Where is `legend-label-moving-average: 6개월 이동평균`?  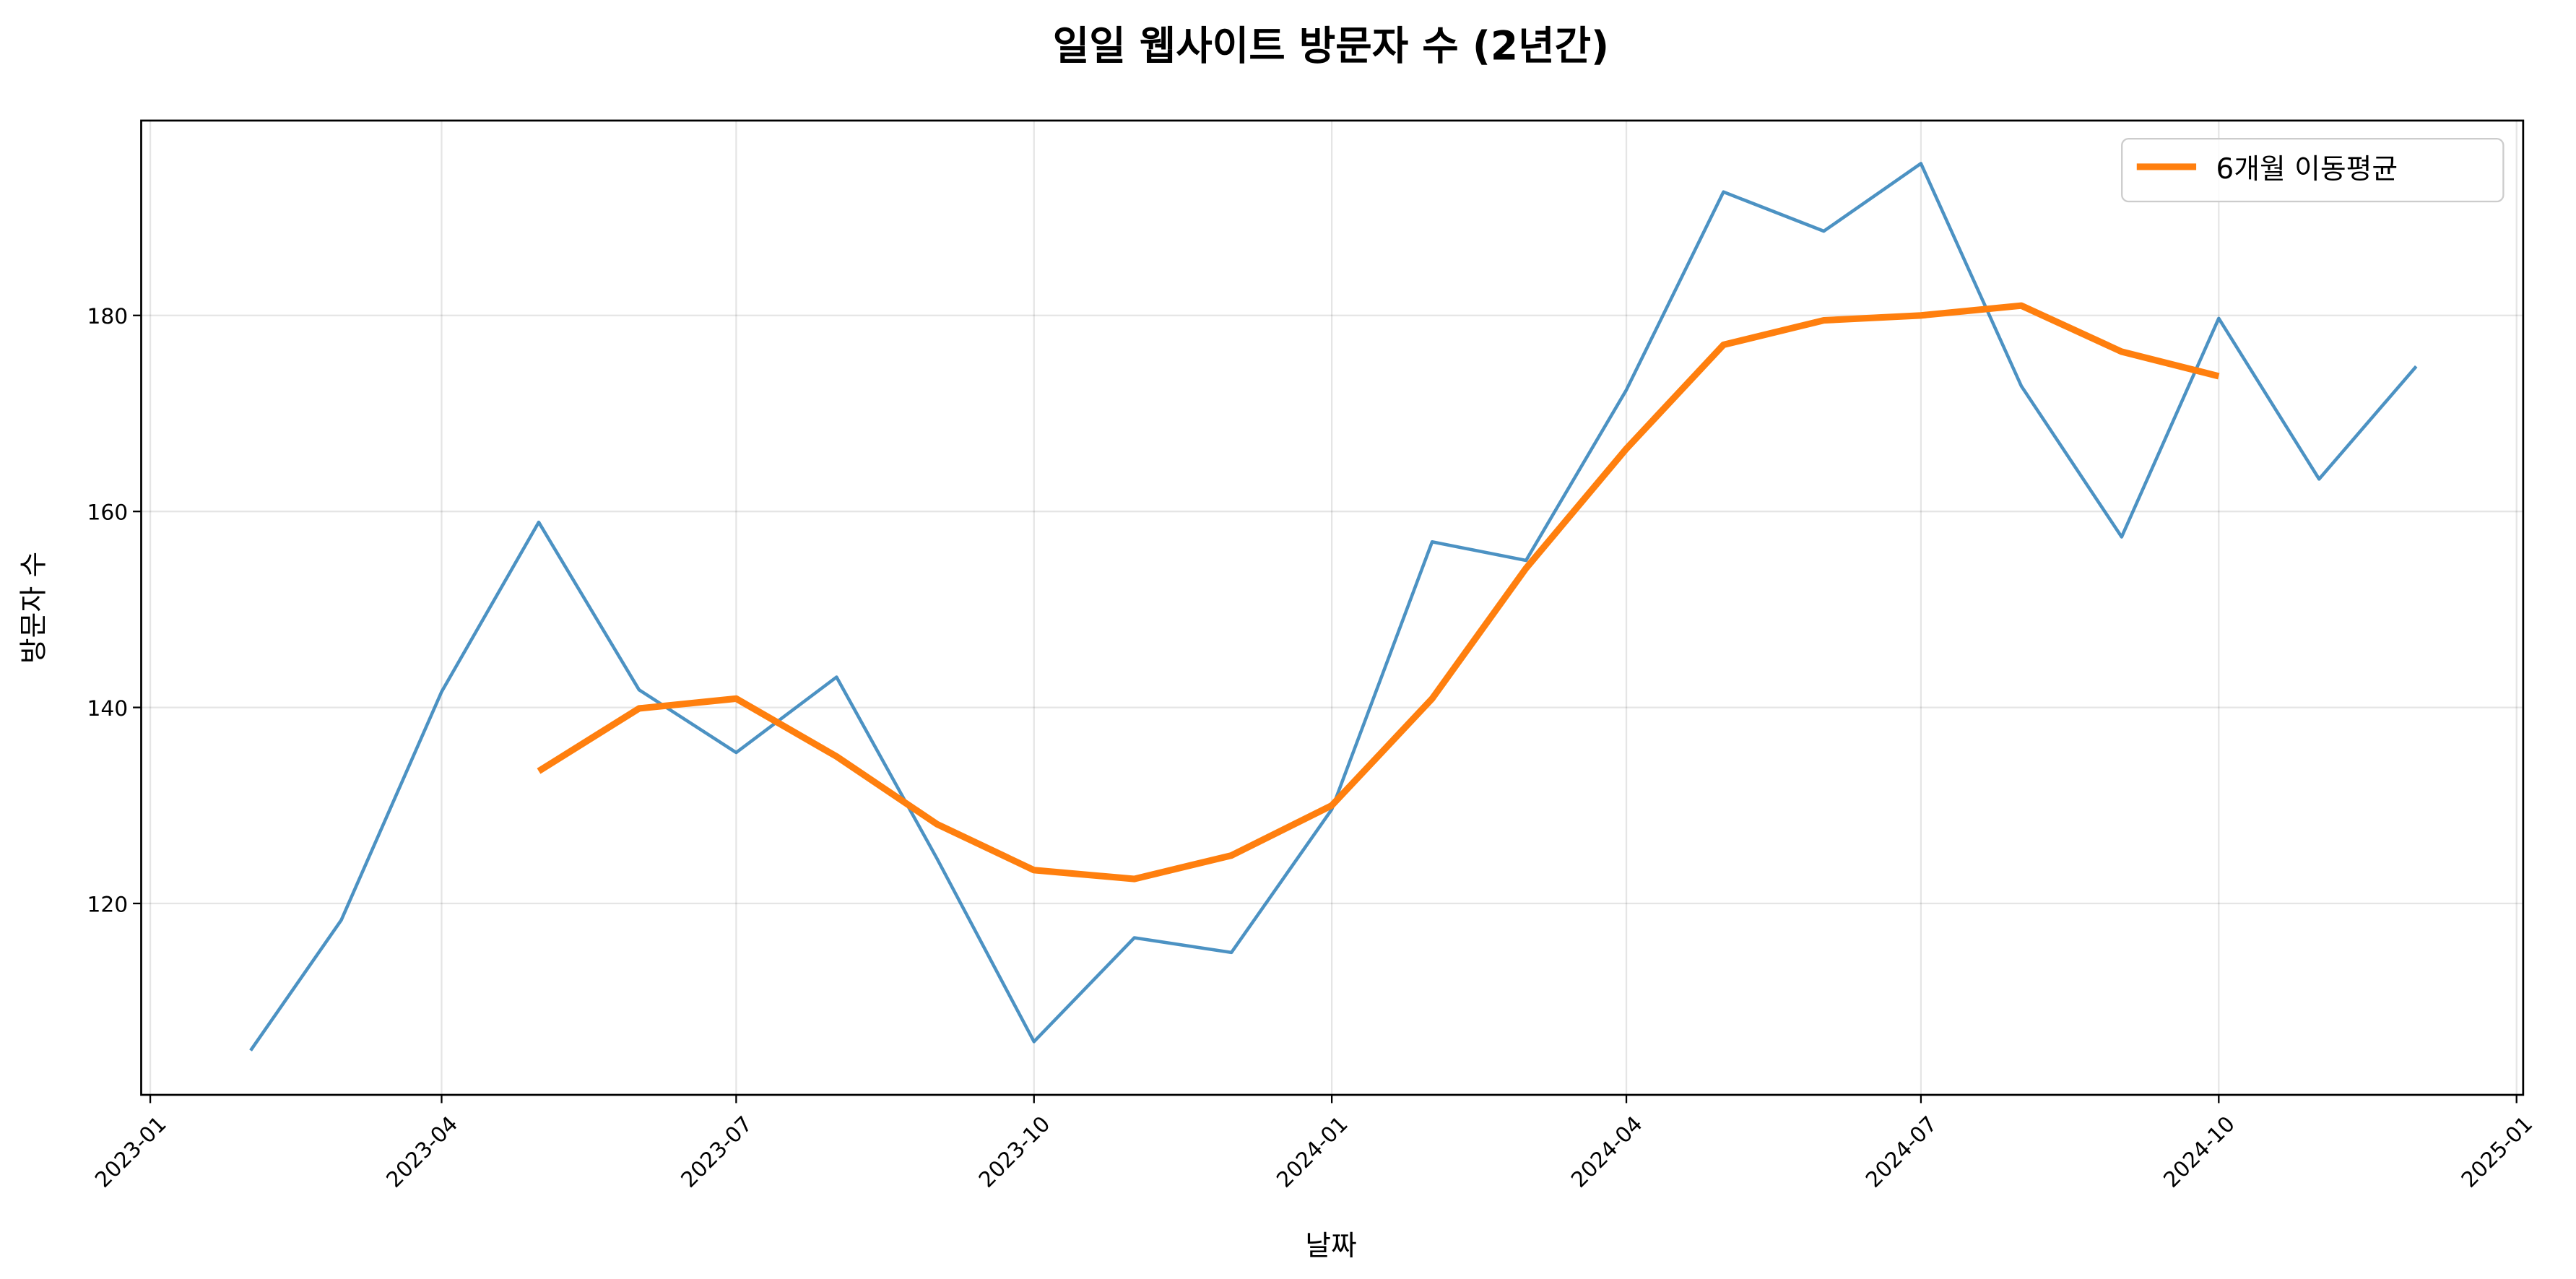 legend-label-moving-average: 6개월 이동평균 is located at coordinates (2307, 169).